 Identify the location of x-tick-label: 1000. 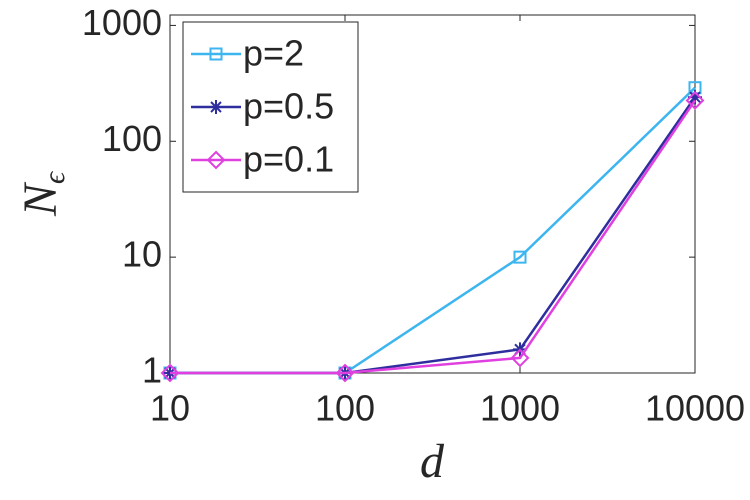
(520, 408).